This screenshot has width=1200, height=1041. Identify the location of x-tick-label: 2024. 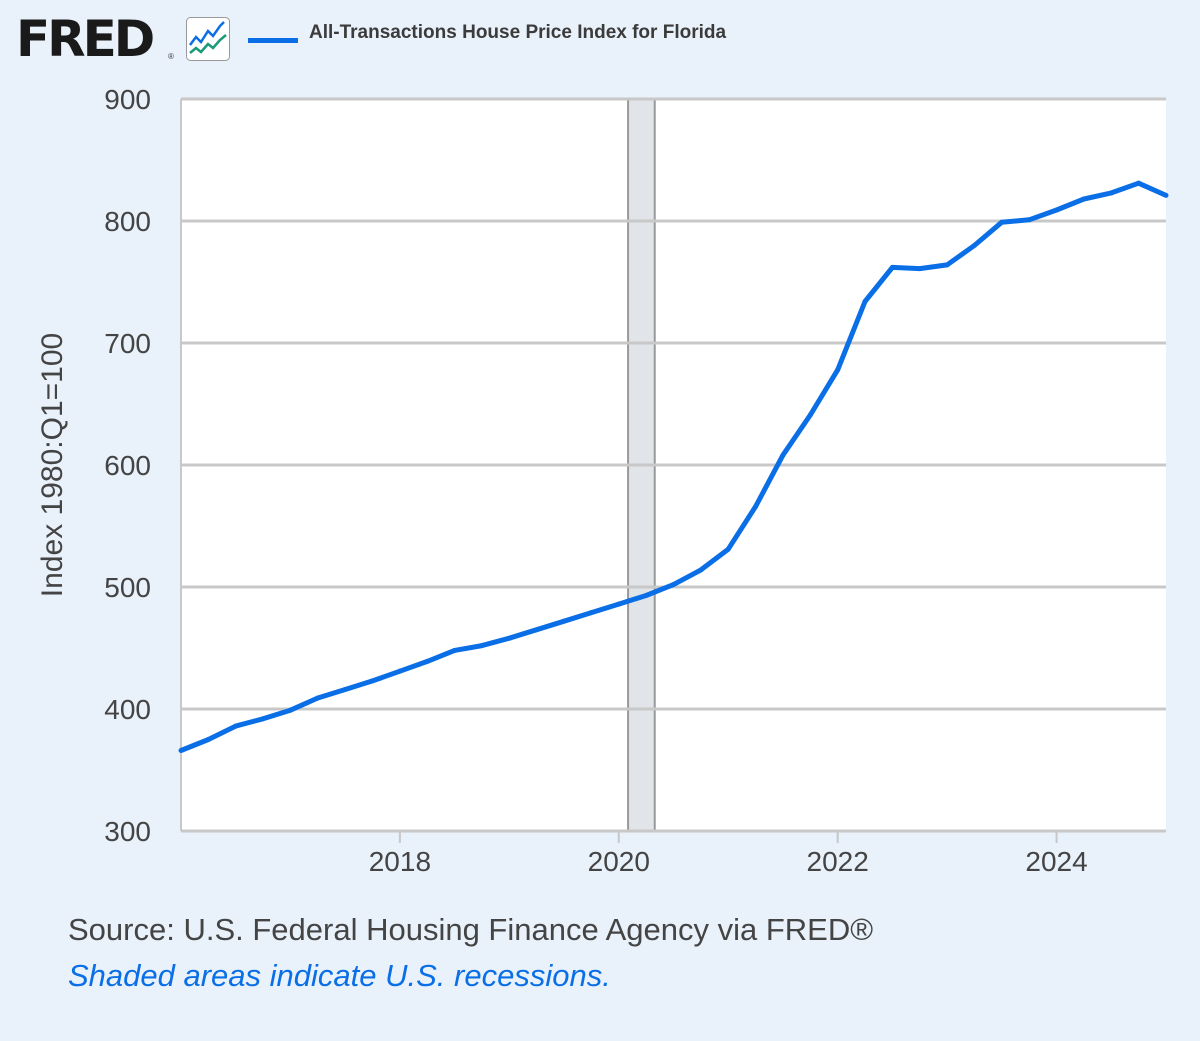
(1056, 861).